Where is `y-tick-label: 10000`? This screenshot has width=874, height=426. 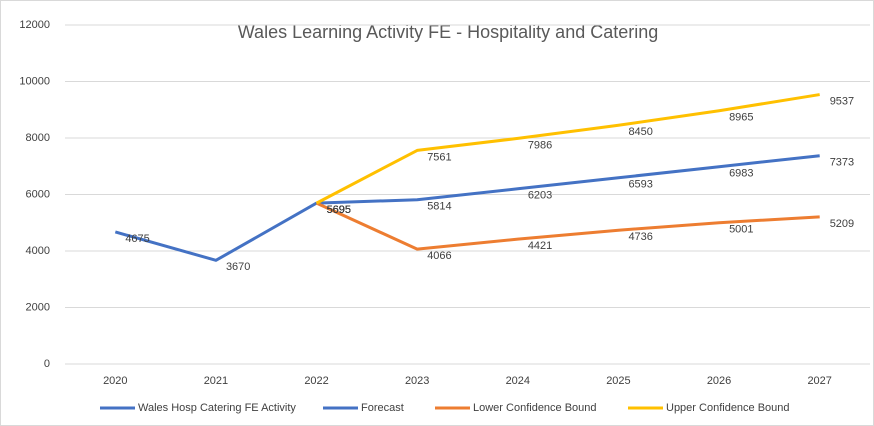
y-tick-label: 10000 is located at coordinates (34, 81).